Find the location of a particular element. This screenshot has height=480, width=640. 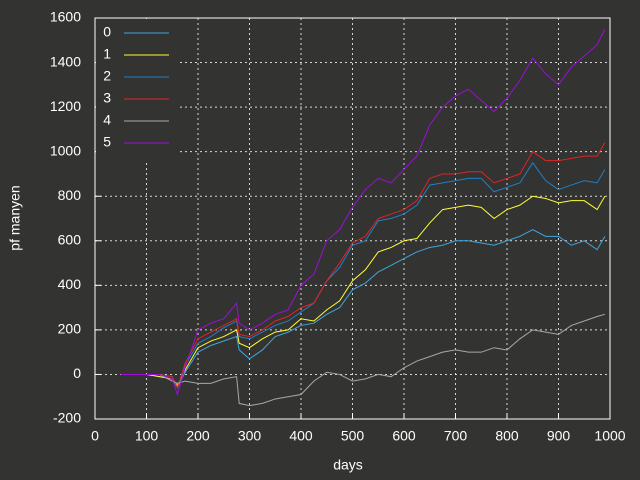

x-tick-label: 100 is located at coordinates (147, 436).